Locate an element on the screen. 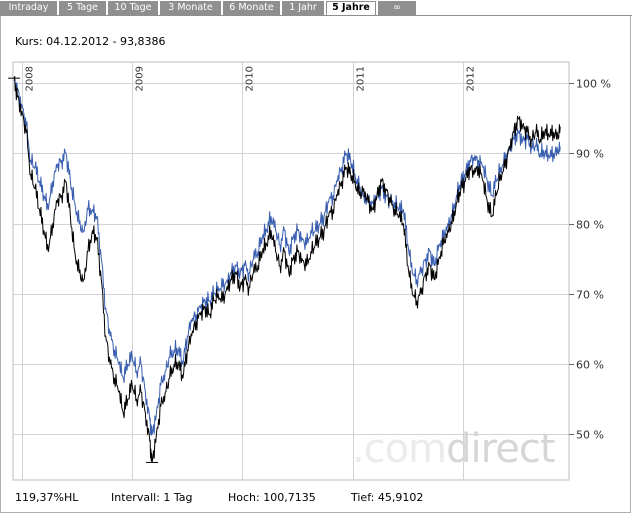  x-tick-label: 2009 is located at coordinates (140, 78).